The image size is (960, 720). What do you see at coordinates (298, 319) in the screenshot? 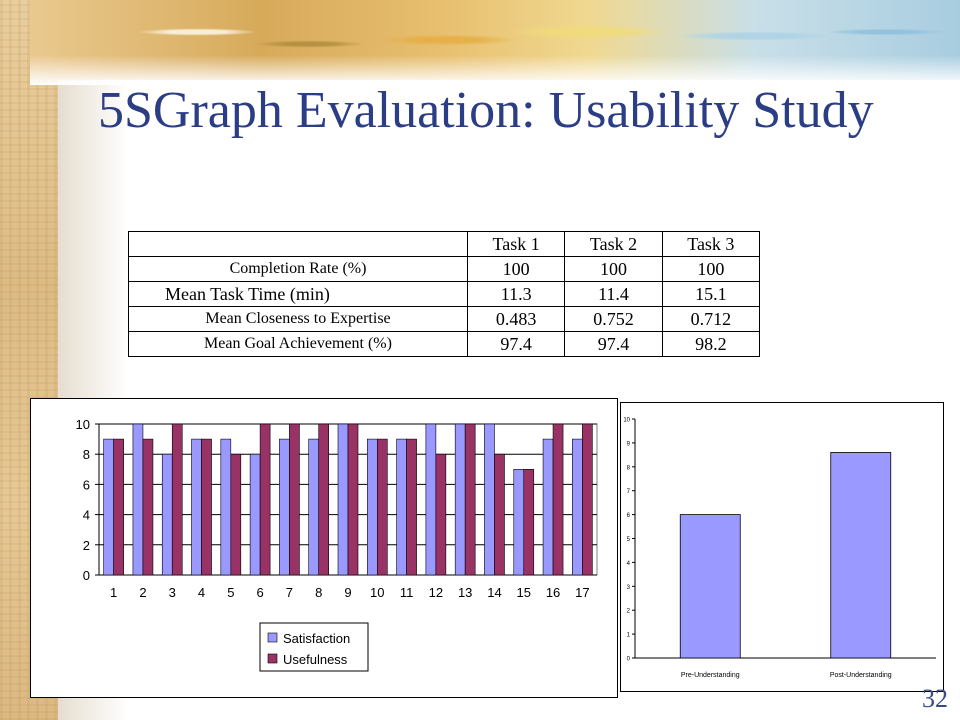
I see `table-row-label: Mean Closeness to Expertise` at bounding box center [298, 319].